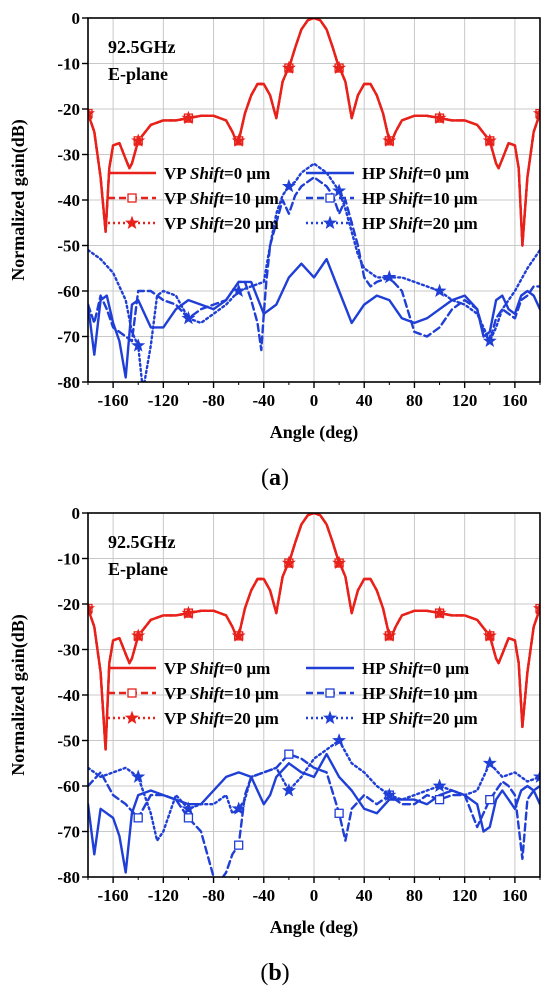 The height and width of the screenshot is (996, 550). I want to click on legend-label-0-4: VP Shift=20 μm, so click(221, 223).